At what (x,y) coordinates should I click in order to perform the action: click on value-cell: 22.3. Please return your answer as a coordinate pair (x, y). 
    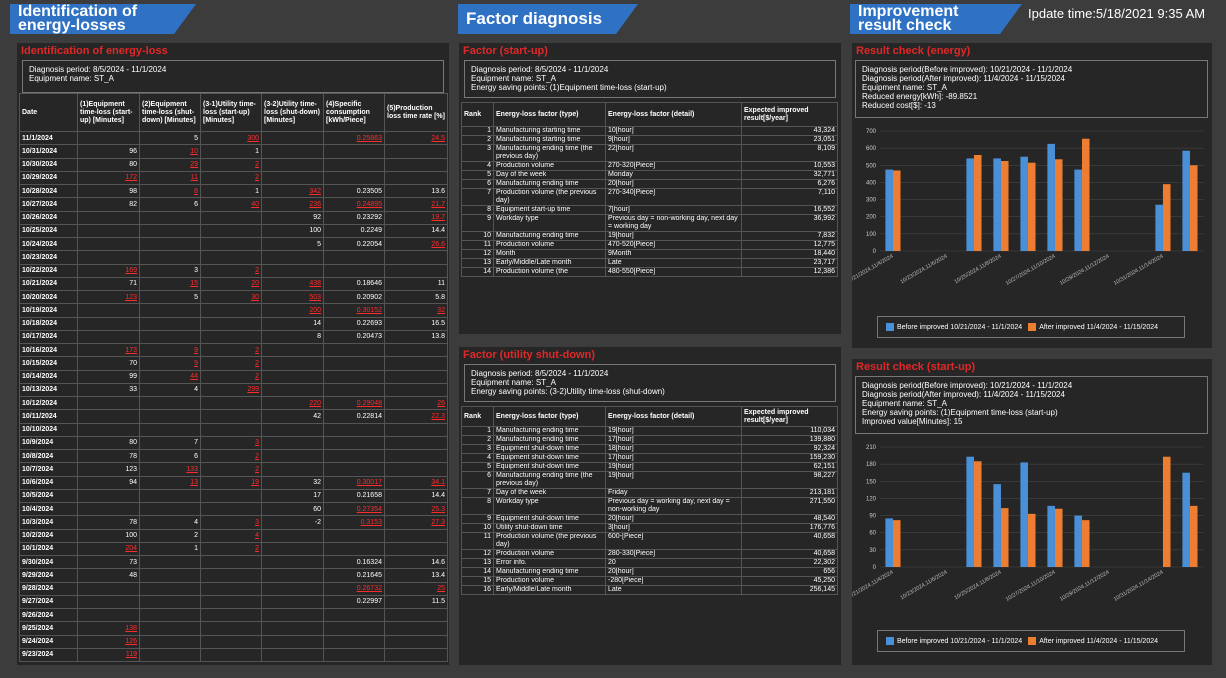
    Looking at the image, I should click on (416, 416).